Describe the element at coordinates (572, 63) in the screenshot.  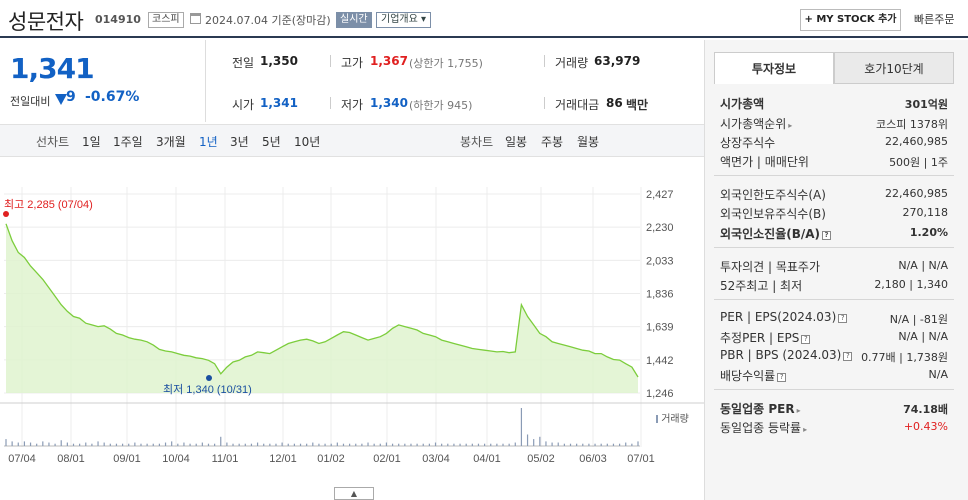
I see `volume-label: 거래량` at that location.